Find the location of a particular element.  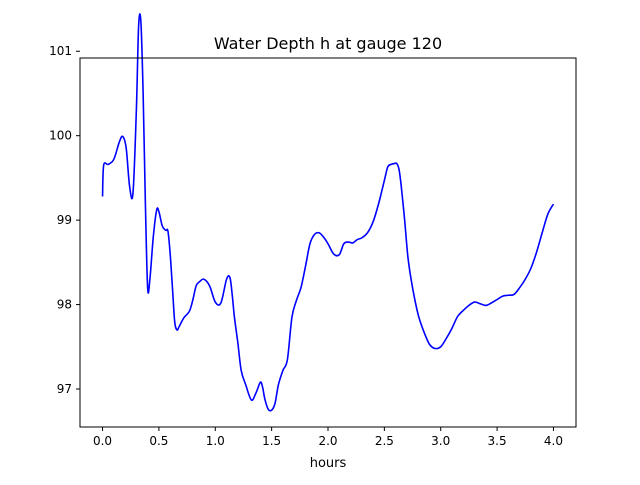

x-tick-label: 2.0 is located at coordinates (327, 441).